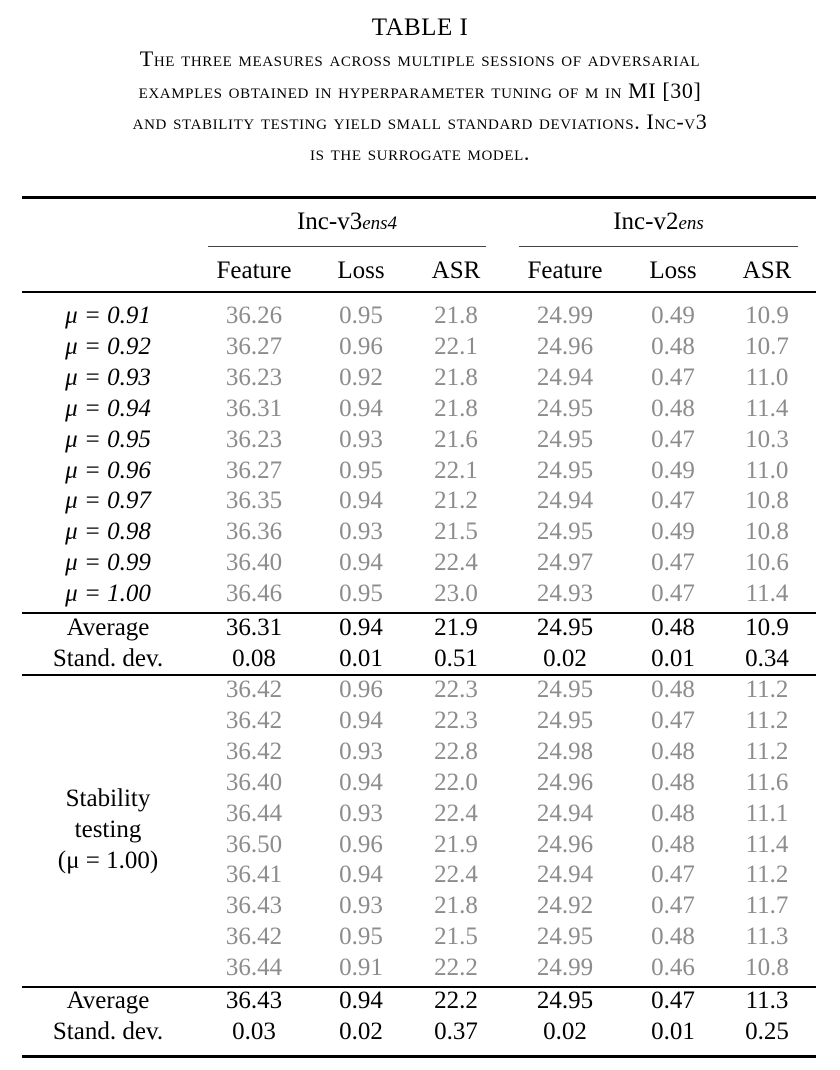  I want to click on table-cell: 36.23, so click(254, 439).